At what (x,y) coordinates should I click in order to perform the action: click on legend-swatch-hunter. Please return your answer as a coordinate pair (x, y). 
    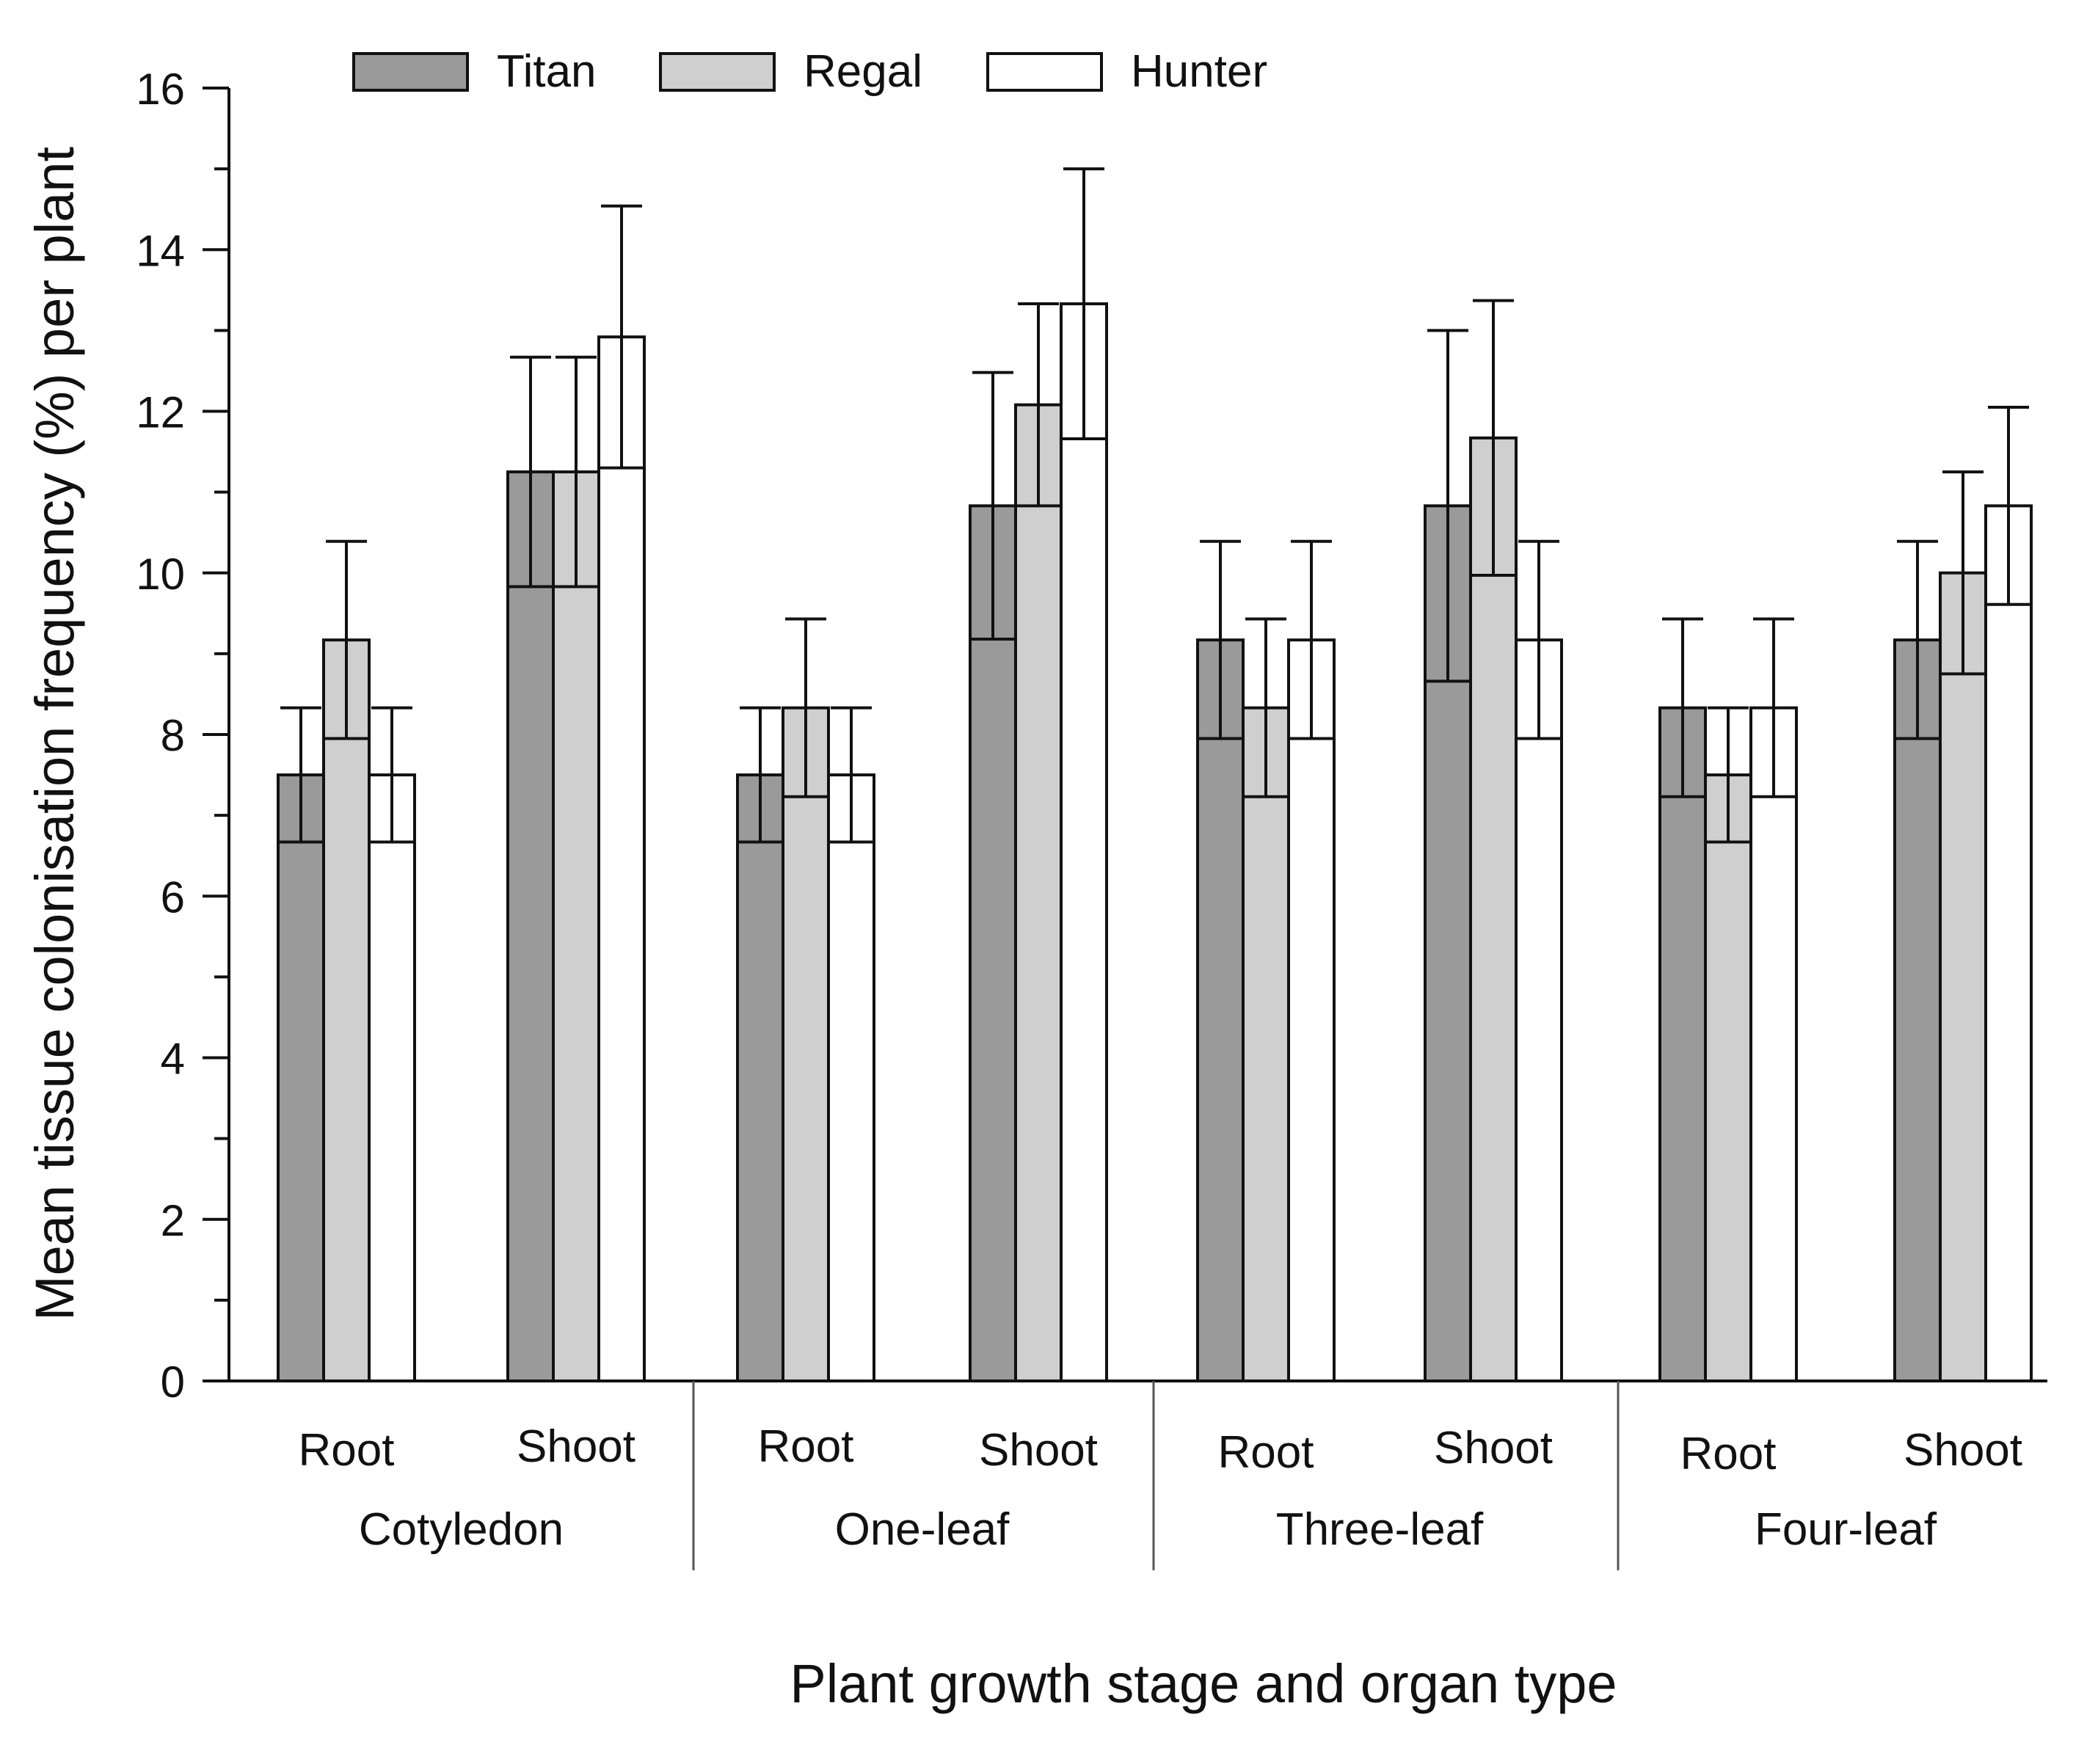
    Looking at the image, I should click on (1044, 72).